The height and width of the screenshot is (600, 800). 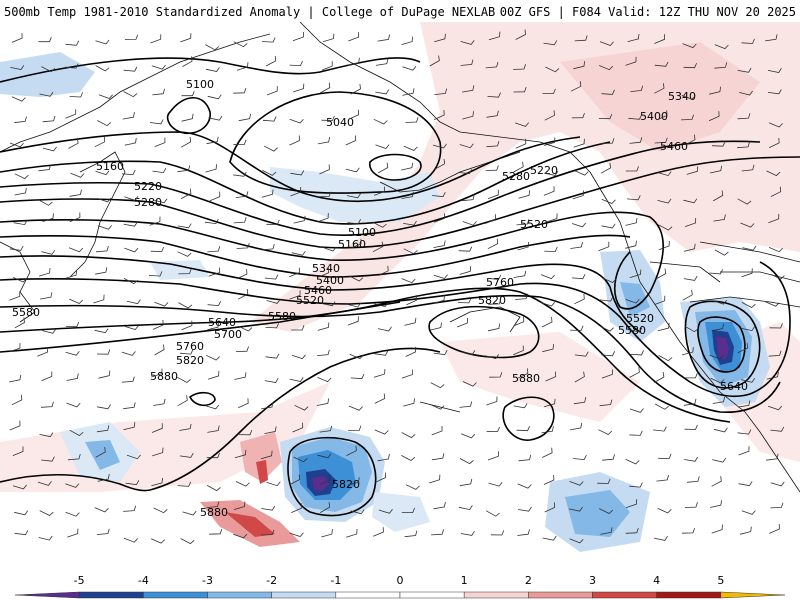 What do you see at coordinates (164, 376) in the screenshot?
I see `contour-label: 5880` at bounding box center [164, 376].